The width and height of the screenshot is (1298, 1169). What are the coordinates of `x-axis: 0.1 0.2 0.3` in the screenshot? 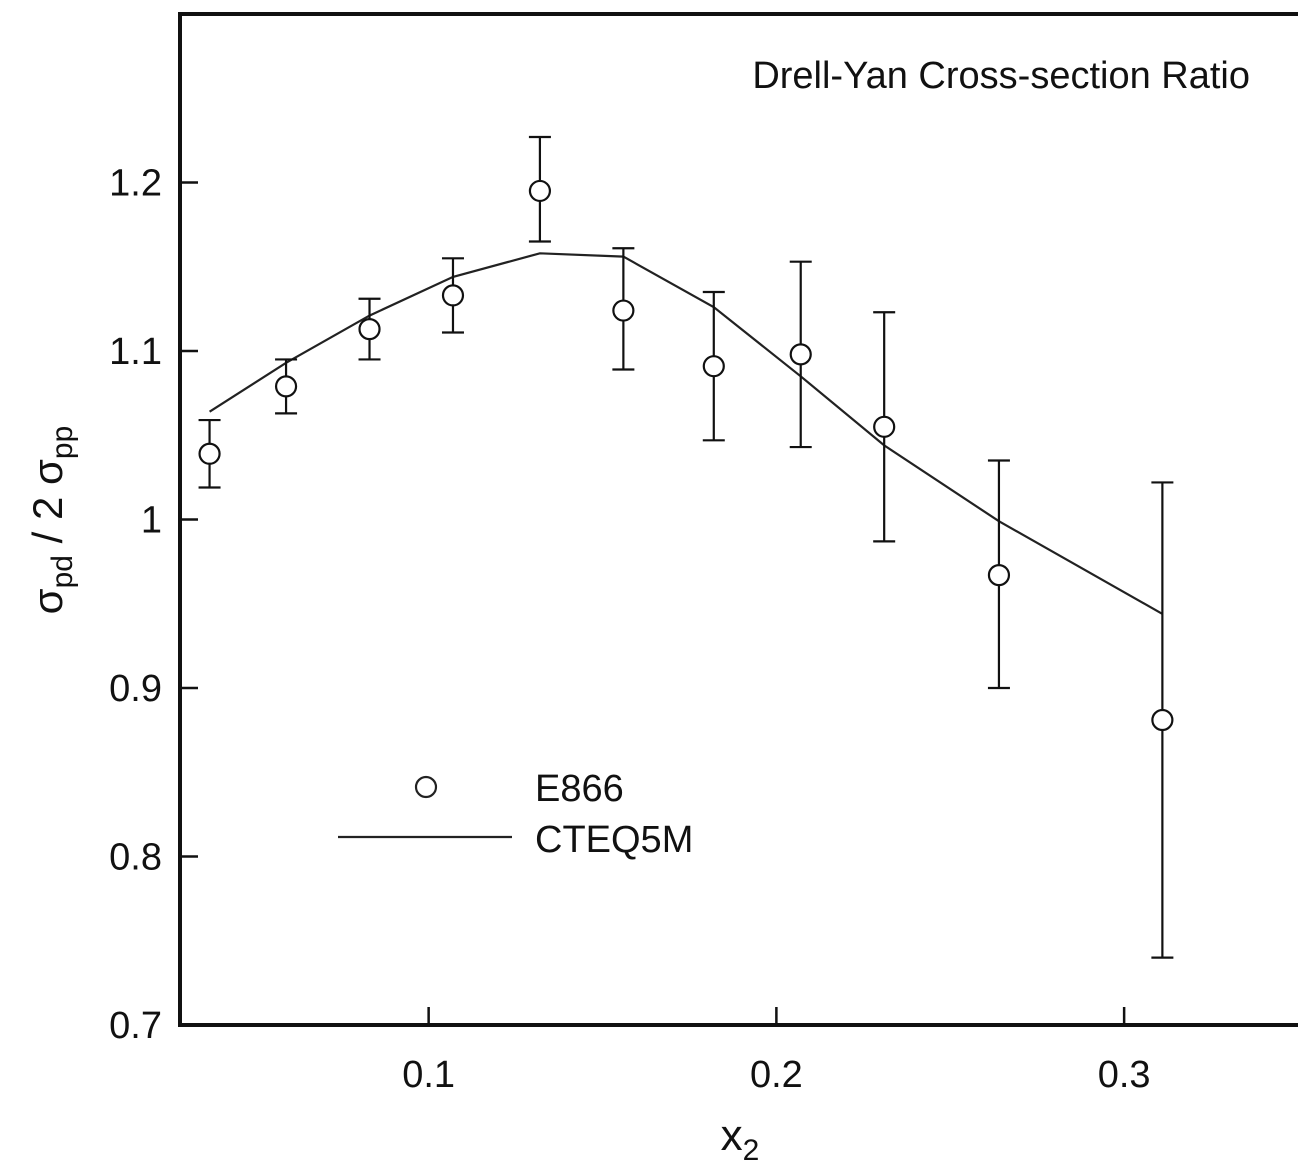 It's located at (776, 1051).